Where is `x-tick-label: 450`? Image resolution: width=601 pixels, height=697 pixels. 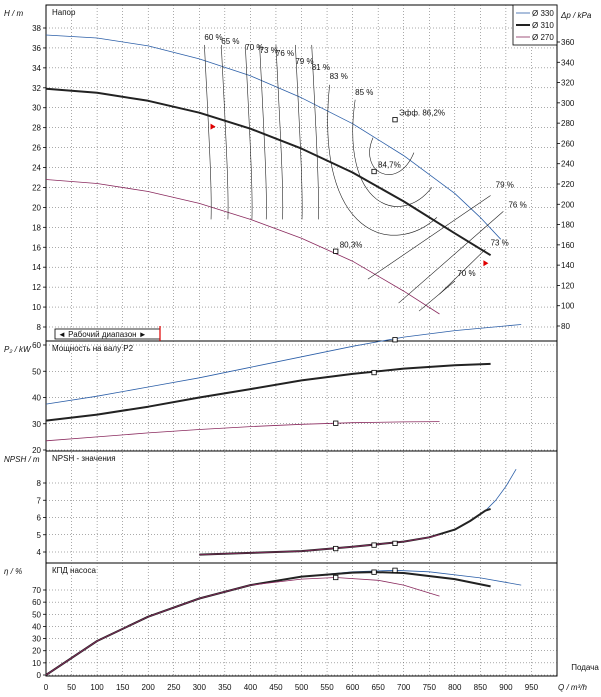
x-tick-label: 450 is located at coordinates (276, 687).